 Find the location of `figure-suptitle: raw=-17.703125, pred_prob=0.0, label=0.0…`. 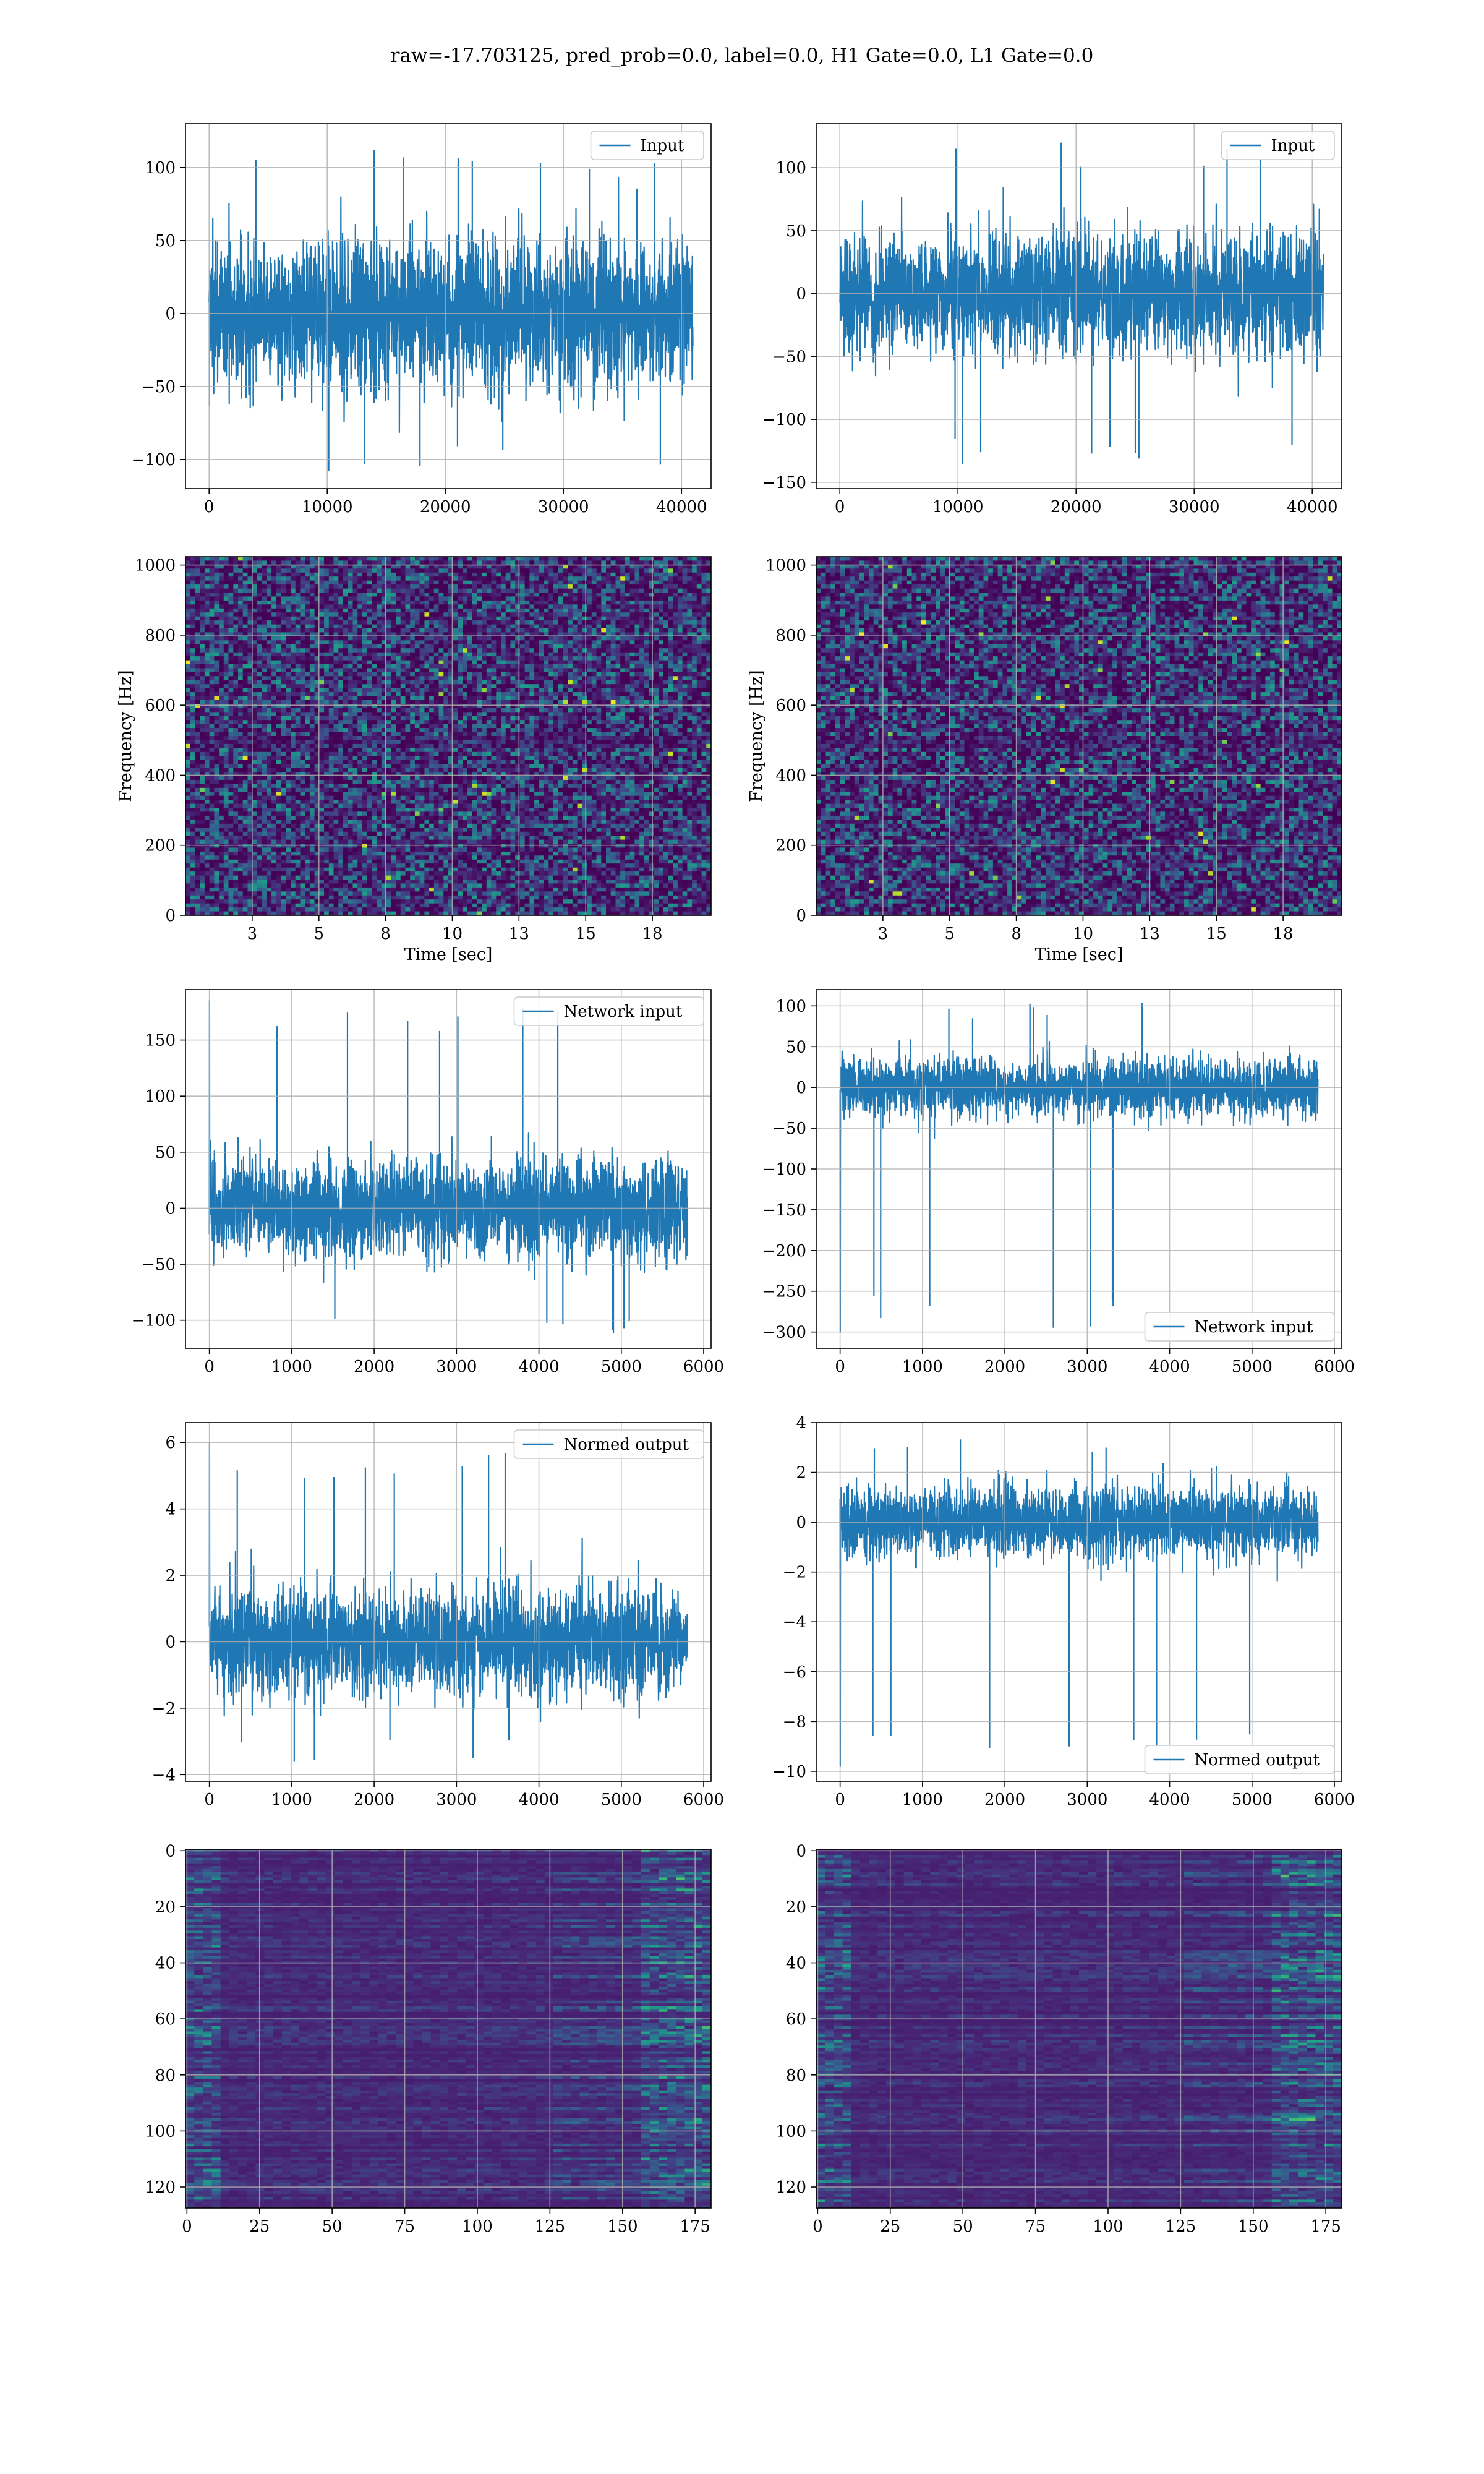

figure-suptitle: raw=-17.703125, pred_prob=0.0, label=0.0… is located at coordinates (742, 56).